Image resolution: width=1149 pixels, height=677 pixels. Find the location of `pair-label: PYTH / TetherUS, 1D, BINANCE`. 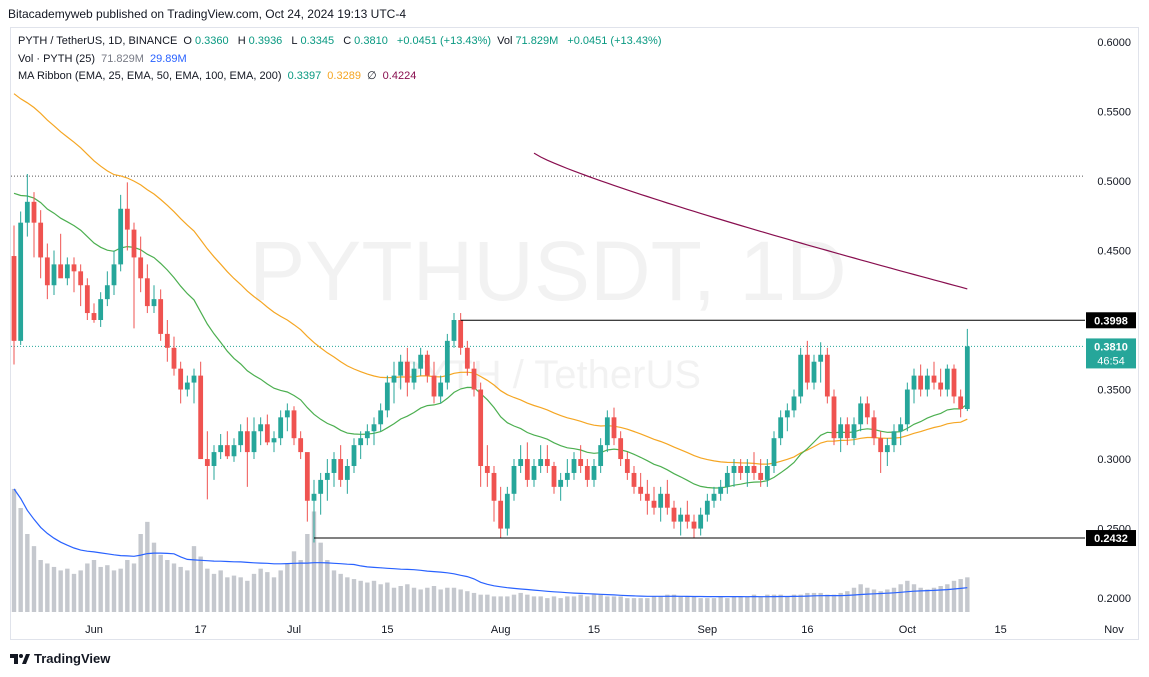

pair-label: PYTH / TetherUS, 1D, BINANCE is located at coordinates (98, 41).